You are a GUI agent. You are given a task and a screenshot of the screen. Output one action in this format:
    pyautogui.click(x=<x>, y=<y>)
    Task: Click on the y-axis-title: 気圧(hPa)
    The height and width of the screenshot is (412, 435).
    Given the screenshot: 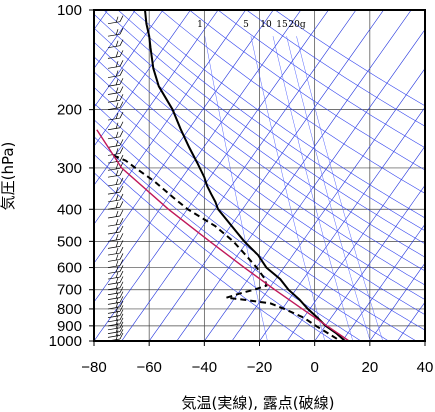 What is the action you would take?
    pyautogui.click(x=8, y=176)
    